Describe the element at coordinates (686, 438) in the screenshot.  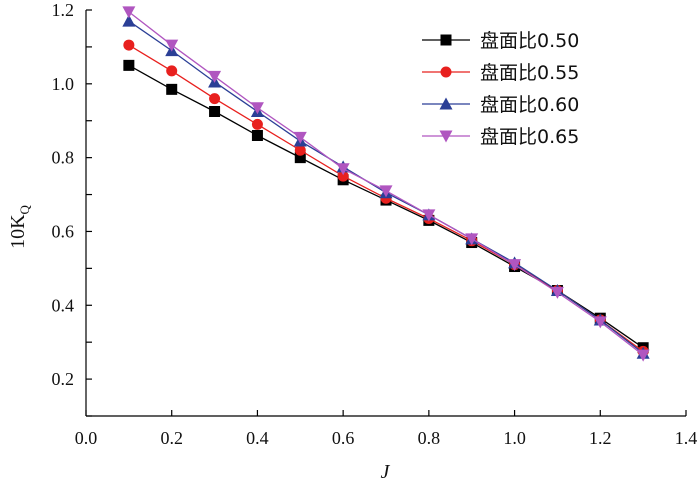
I see `x-tick-label: 1.4` at that location.